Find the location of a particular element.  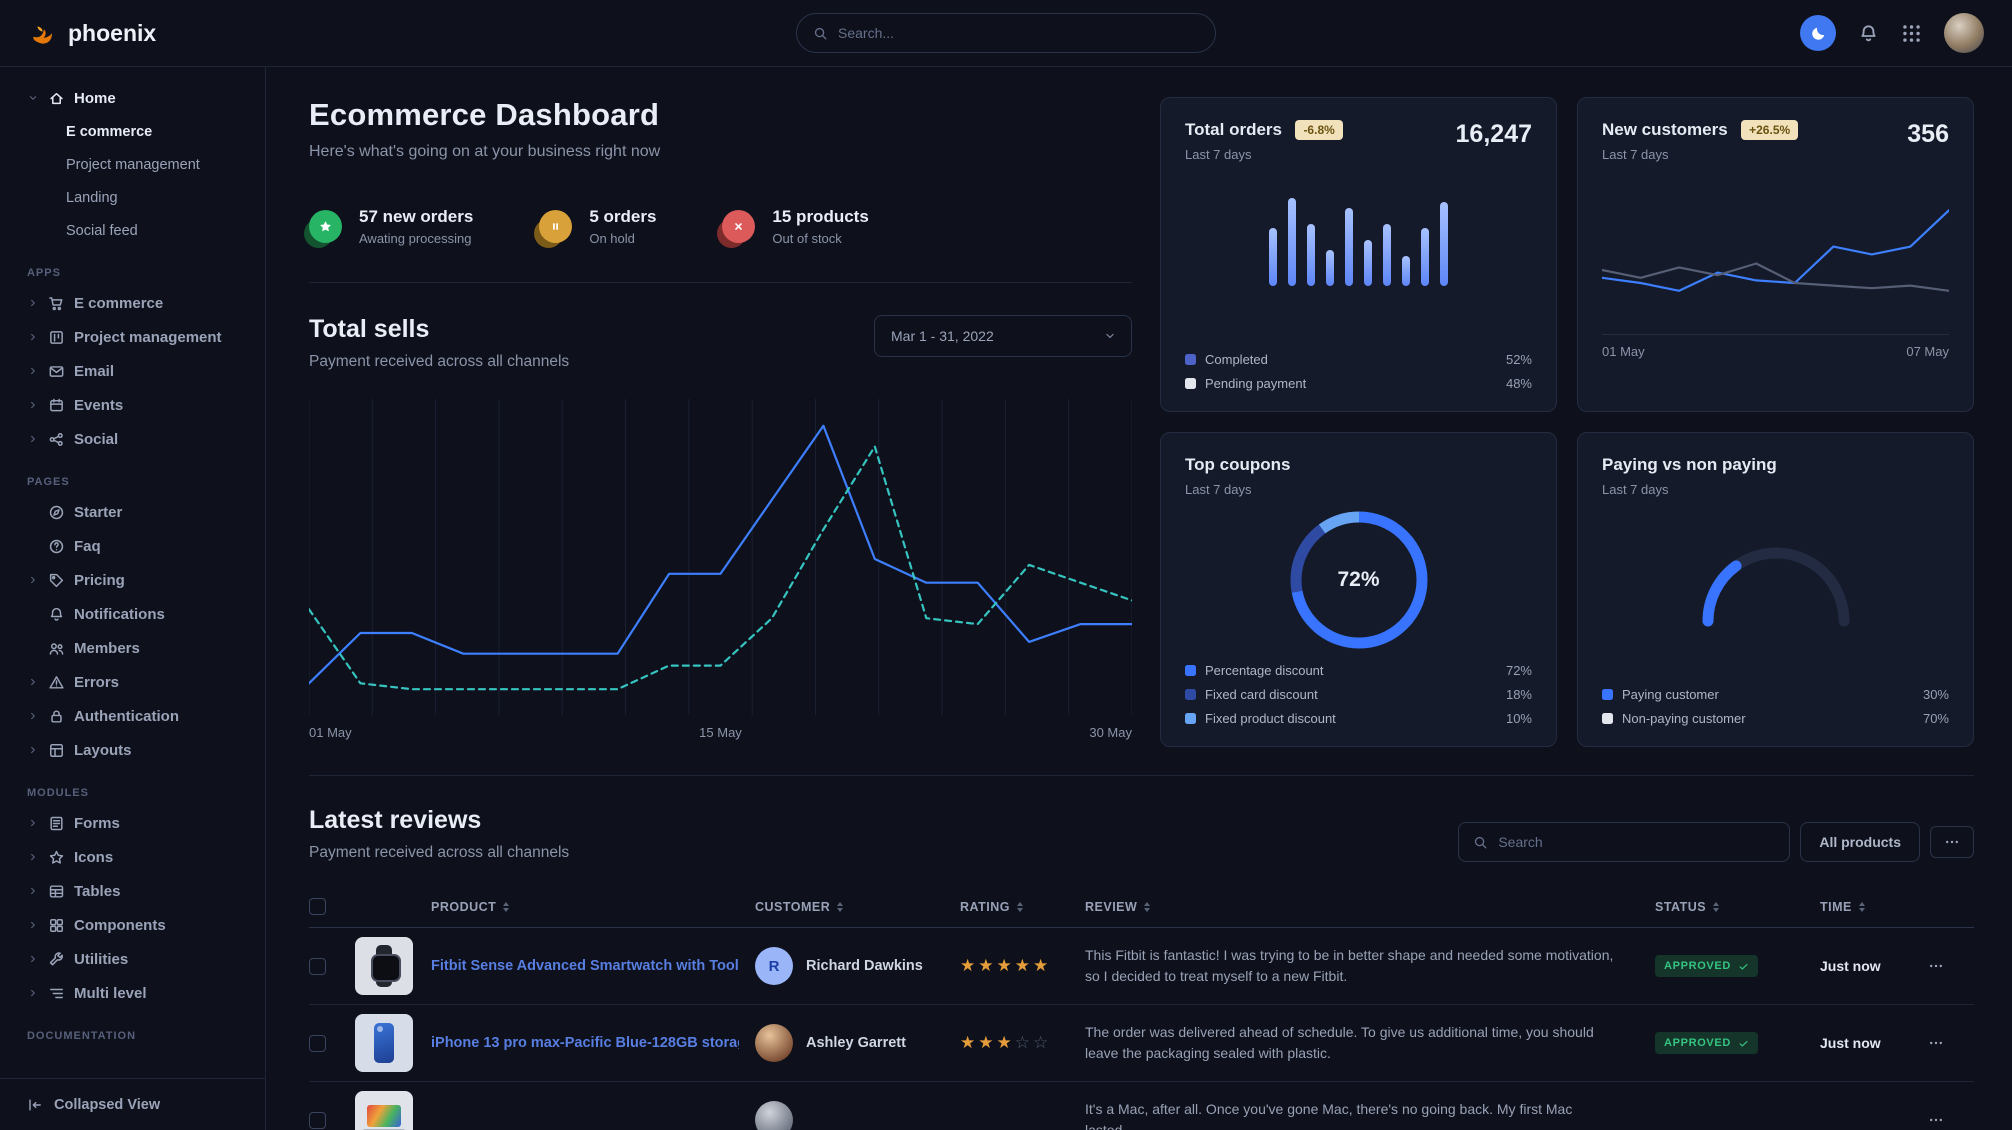

date-range-select: Mar 1 - 31, 2022 is located at coordinates (1003, 336).